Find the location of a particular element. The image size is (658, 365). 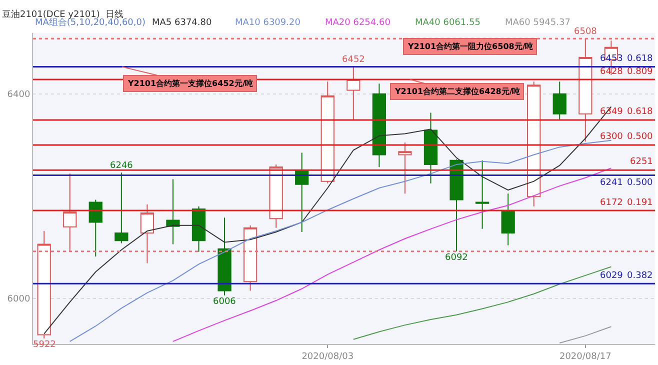

text: MA60 5945.37 is located at coordinates (537, 23).